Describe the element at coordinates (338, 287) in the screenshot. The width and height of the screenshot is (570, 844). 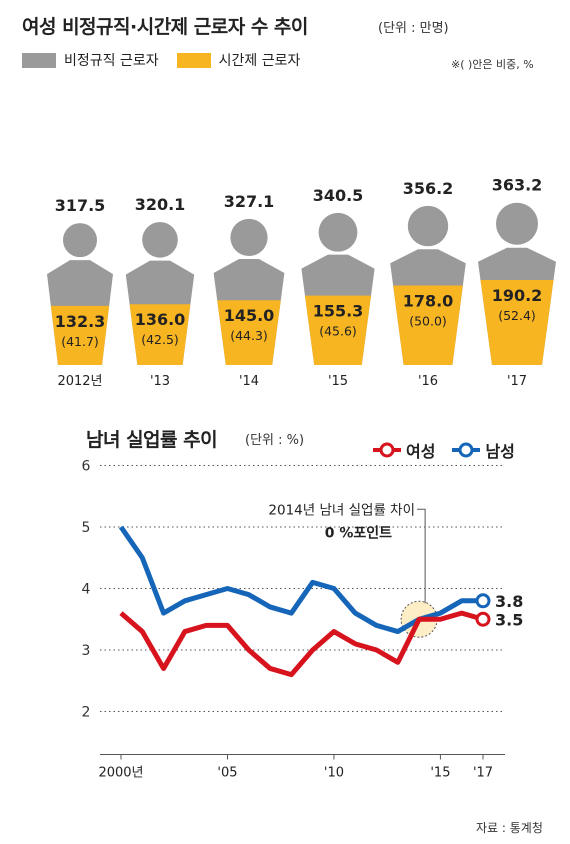
I see `figure-3: 340.5 155.3 (45.6) '15` at that location.